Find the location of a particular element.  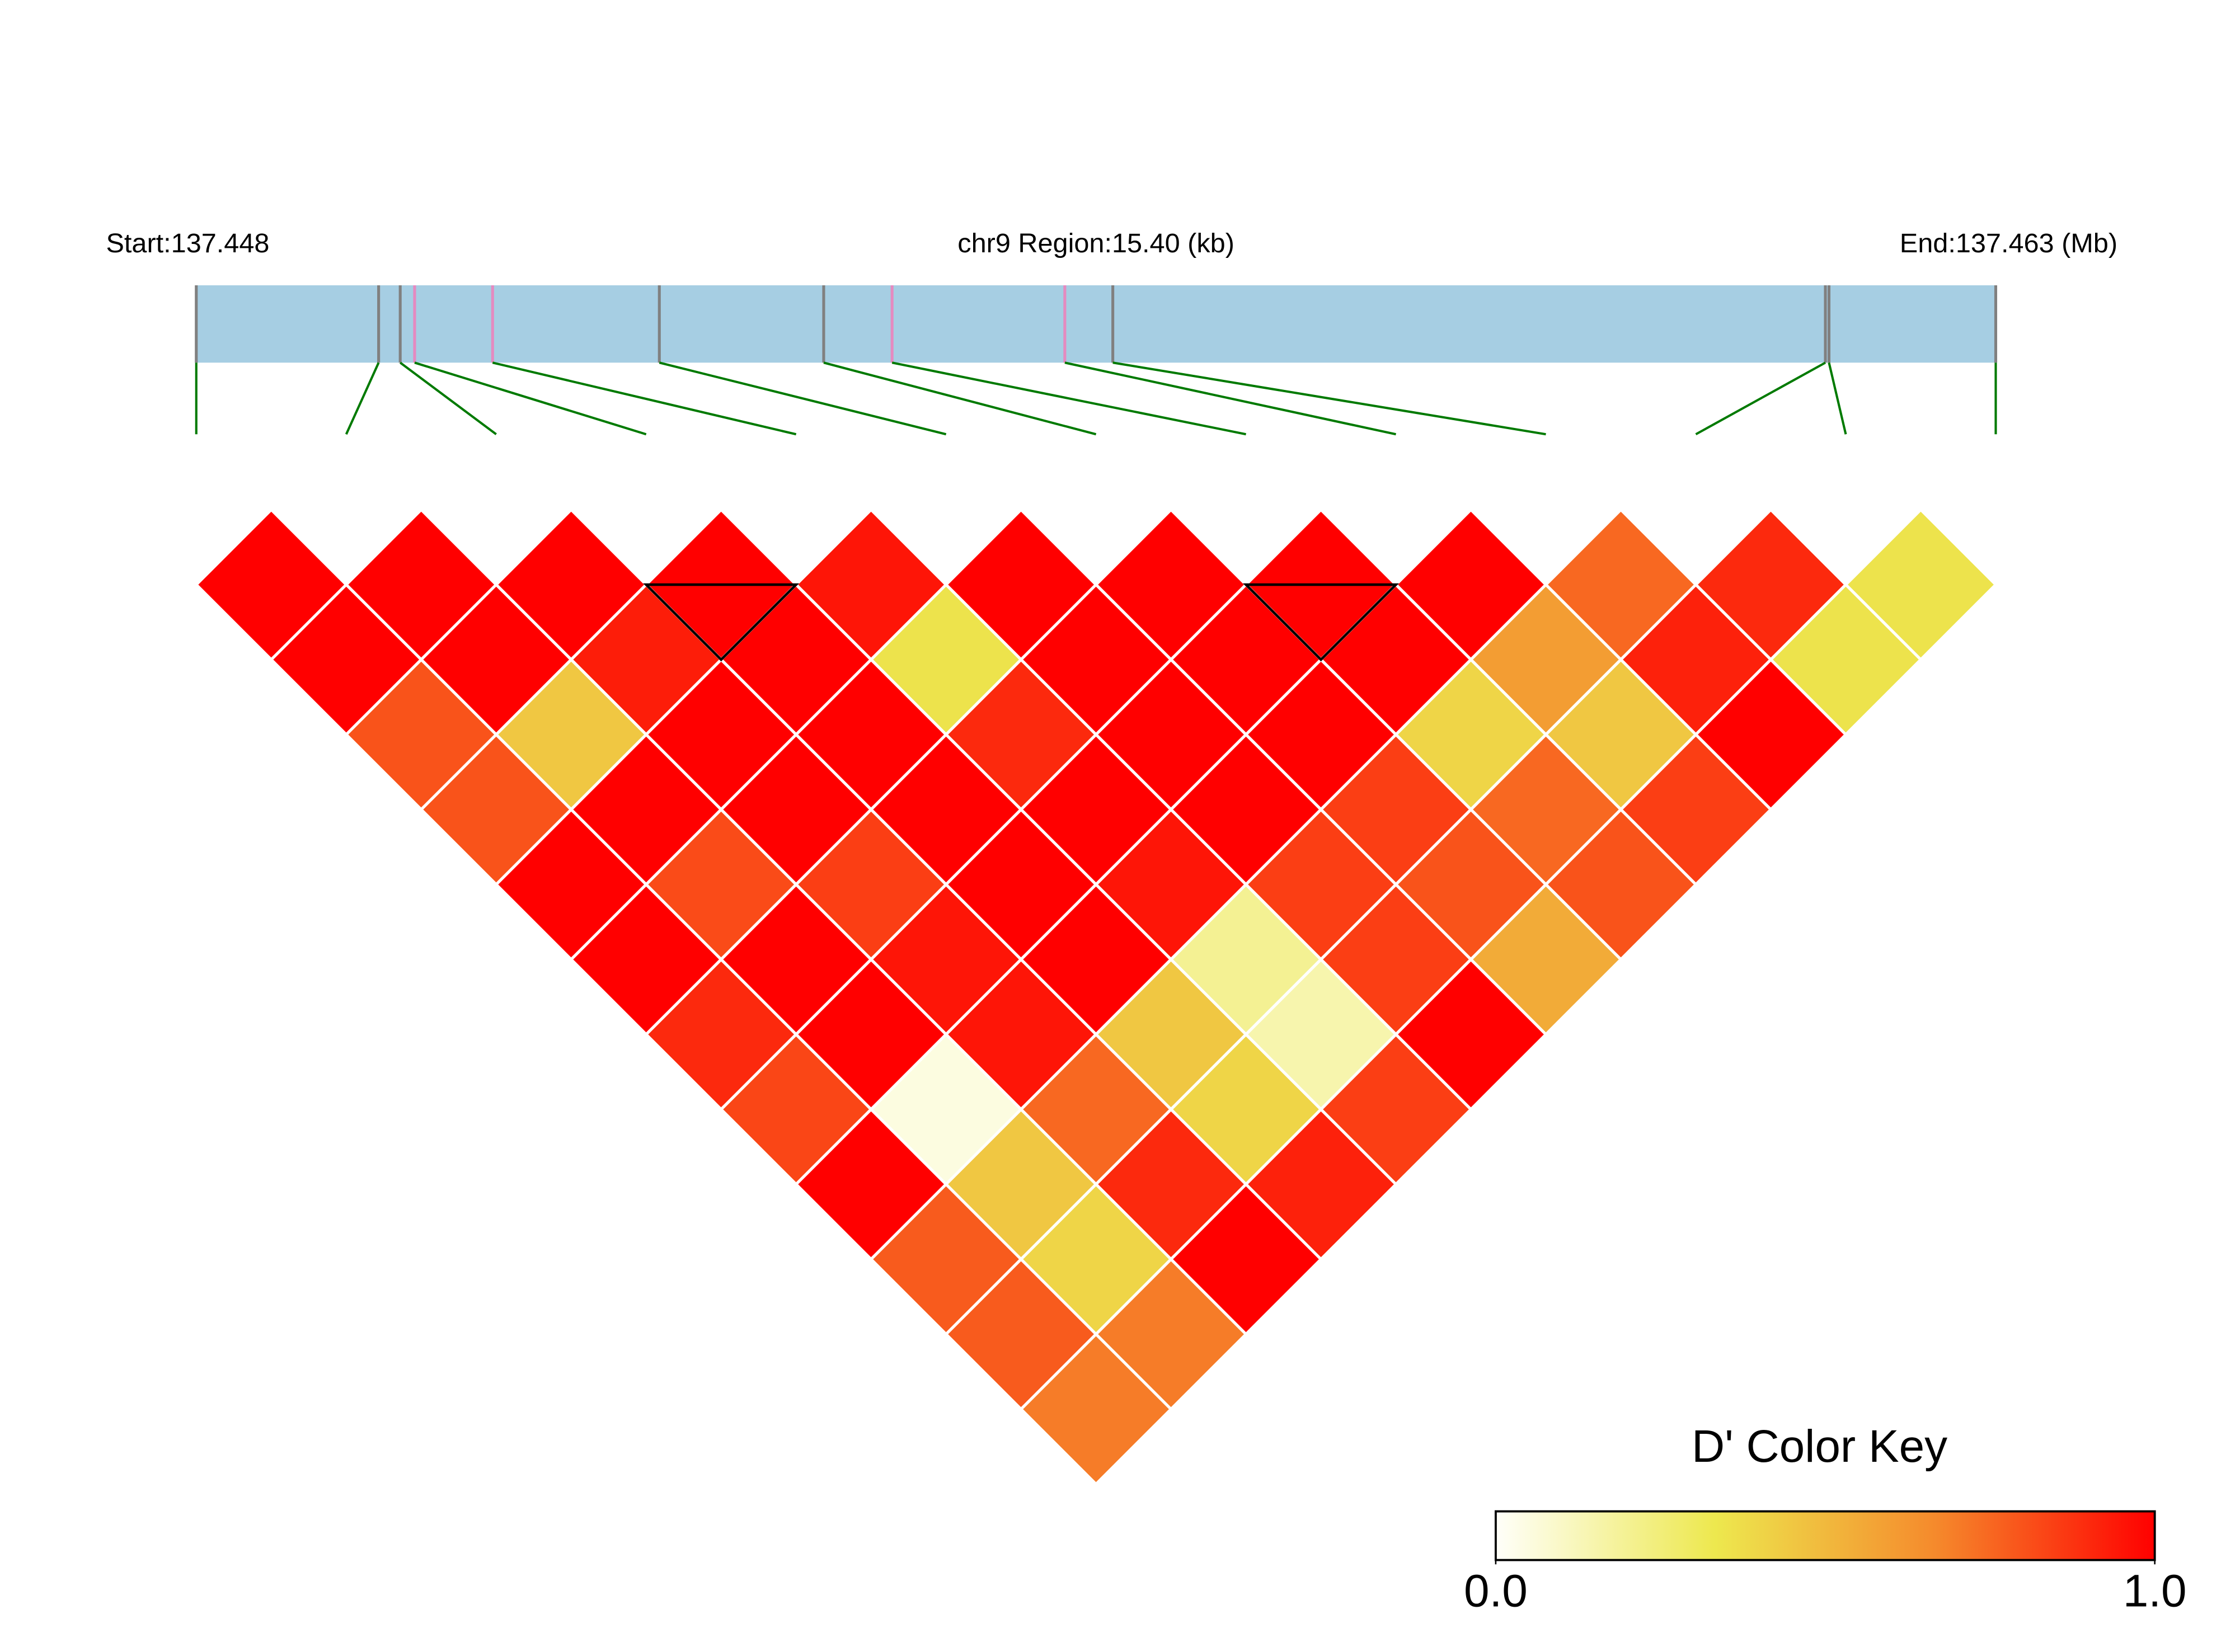

ld-cell is located at coordinates (1095, 1409).